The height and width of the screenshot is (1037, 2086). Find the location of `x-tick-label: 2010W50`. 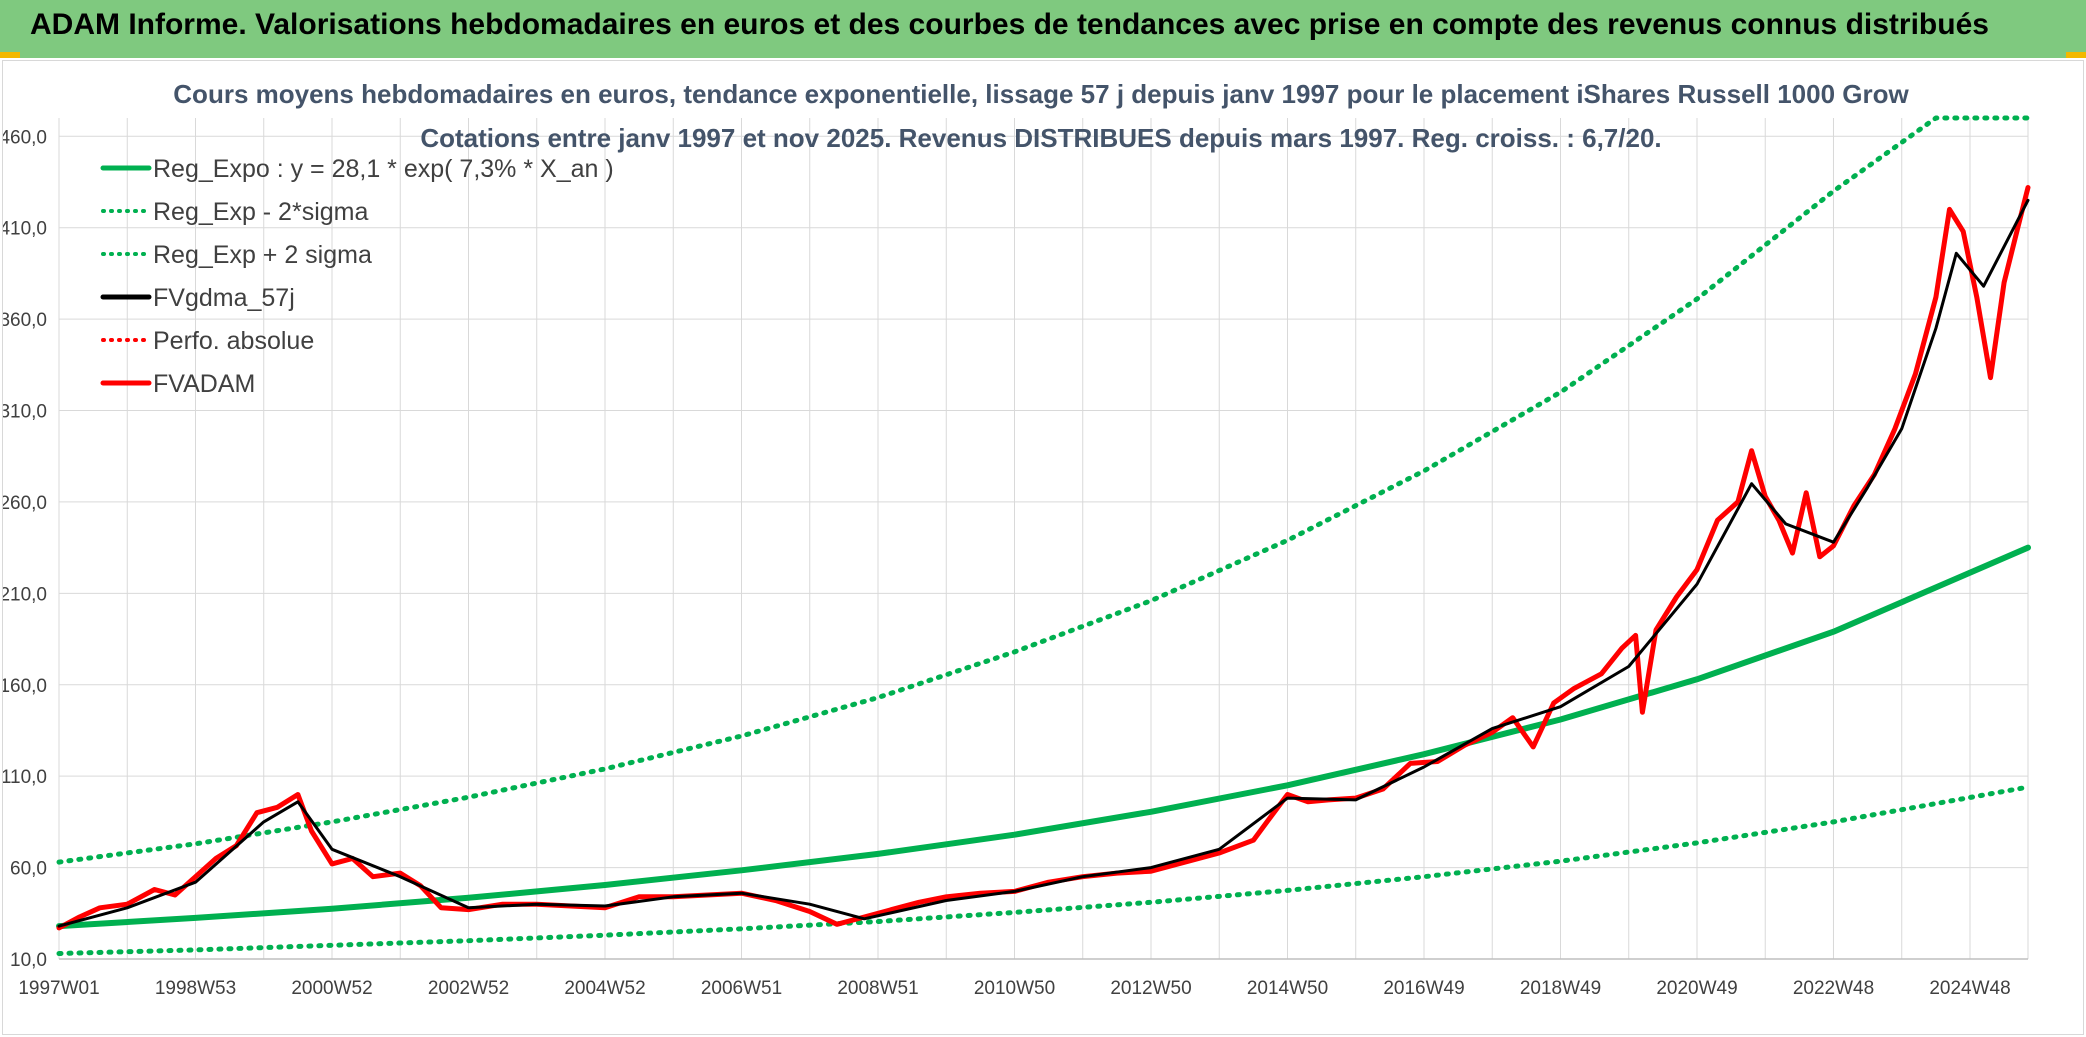

x-tick-label: 2010W50 is located at coordinates (1014, 988).